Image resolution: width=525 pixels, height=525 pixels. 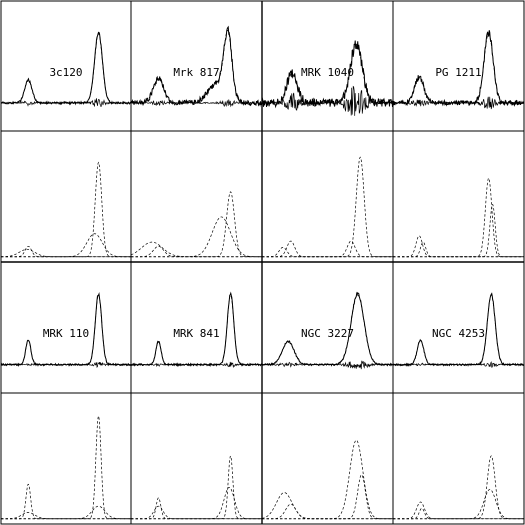 What do you see at coordinates (458, 406) in the screenshot?
I see `galaxy-panel-7: NGC 4253` at bounding box center [458, 406].